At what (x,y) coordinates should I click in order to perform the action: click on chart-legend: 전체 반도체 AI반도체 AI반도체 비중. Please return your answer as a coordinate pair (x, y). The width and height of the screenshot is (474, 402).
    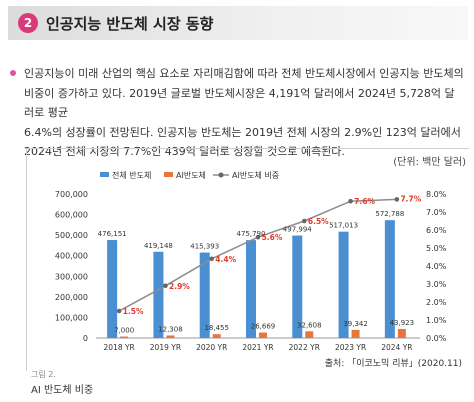
    Looking at the image, I should click on (189, 175).